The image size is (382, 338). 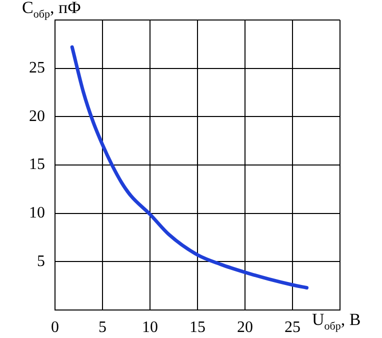 What do you see at coordinates (37, 213) in the screenshot?
I see `y-tick-label: 10` at bounding box center [37, 213].